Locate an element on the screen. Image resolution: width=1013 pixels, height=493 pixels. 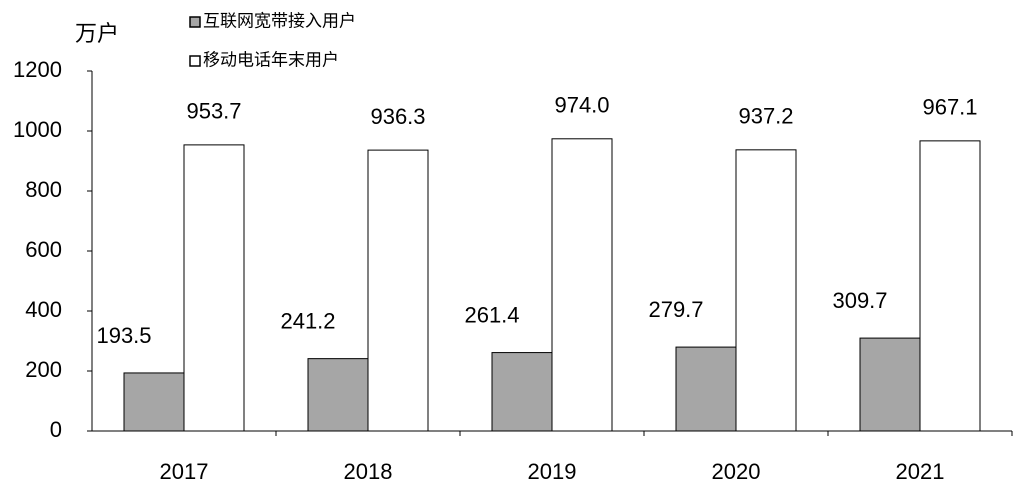
x-tick-label: 2018 is located at coordinates (368, 471).